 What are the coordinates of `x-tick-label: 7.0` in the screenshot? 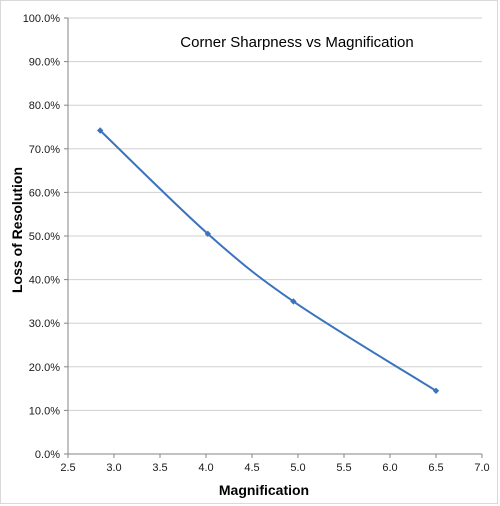 It's located at (481, 468).